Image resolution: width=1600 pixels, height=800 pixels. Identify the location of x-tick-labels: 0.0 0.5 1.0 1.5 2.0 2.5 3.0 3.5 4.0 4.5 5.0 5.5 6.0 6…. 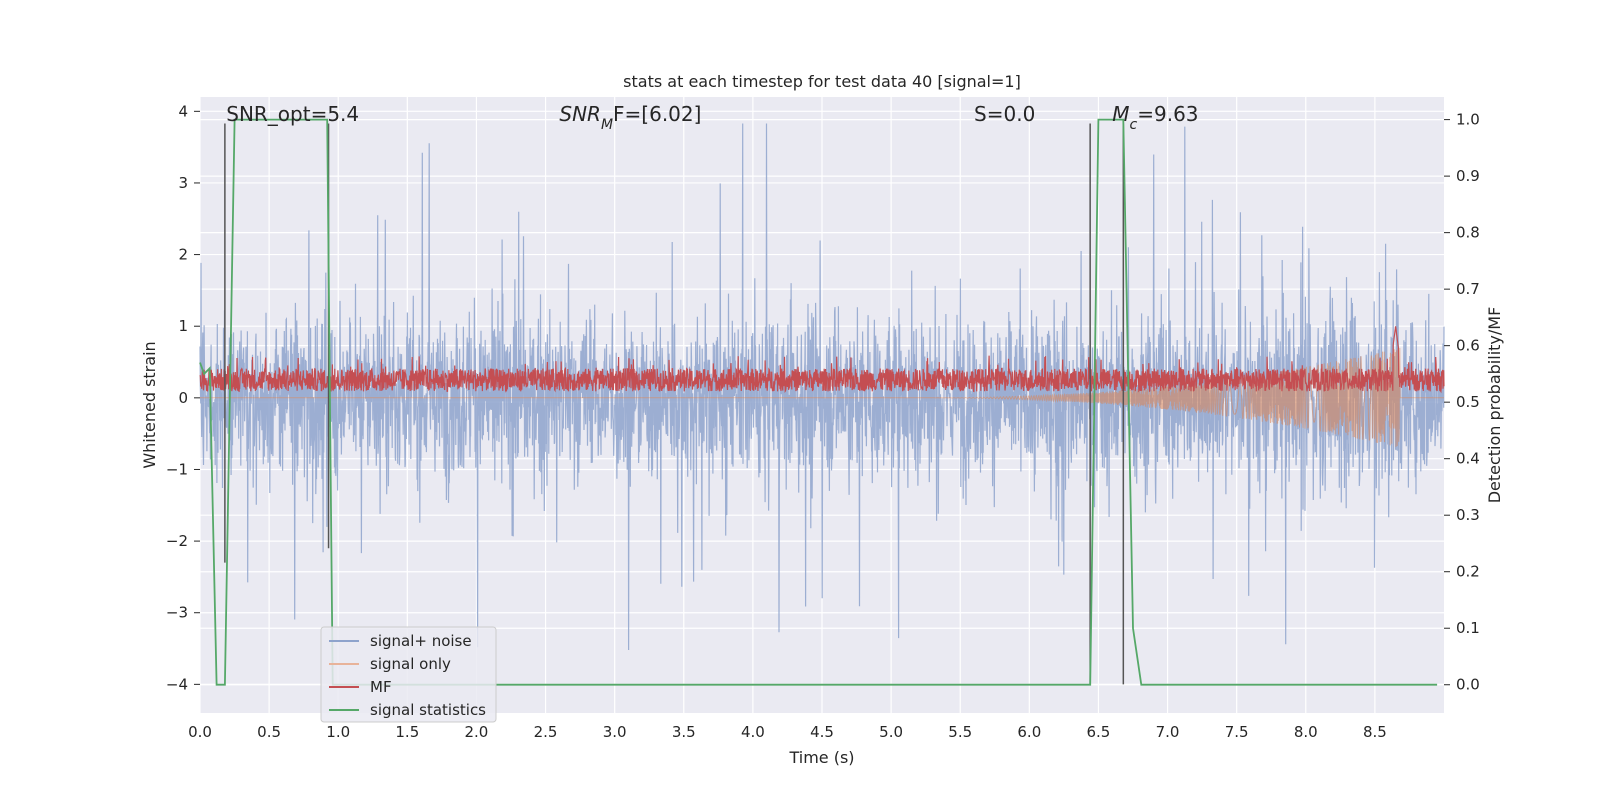
(787, 732).